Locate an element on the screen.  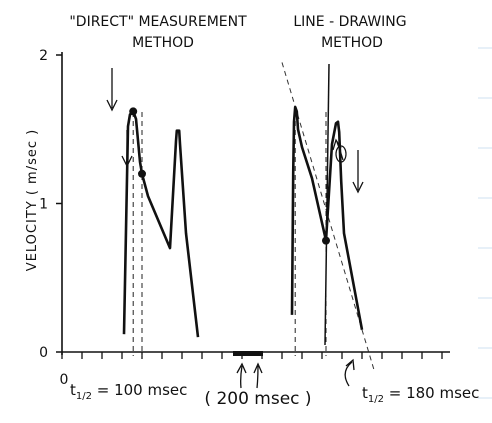
y-tick-label-1: 1 is located at coordinates (43, 205).